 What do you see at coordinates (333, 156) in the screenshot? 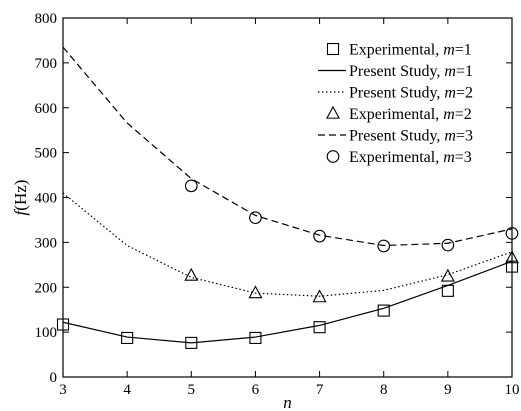
I see `legend-marker-circle` at bounding box center [333, 156].